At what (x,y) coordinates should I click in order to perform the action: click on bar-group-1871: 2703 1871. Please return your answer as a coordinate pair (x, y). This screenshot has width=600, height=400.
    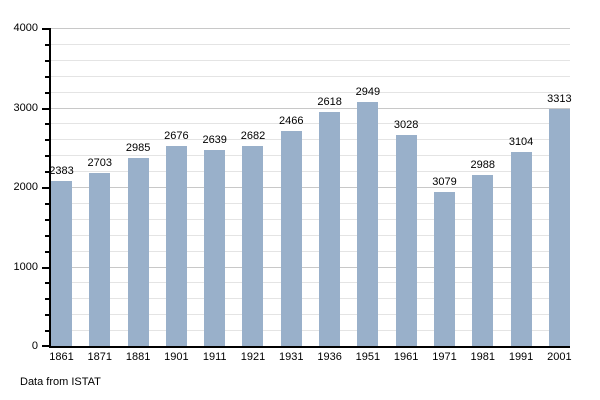
    Looking at the image, I should click on (100, 195).